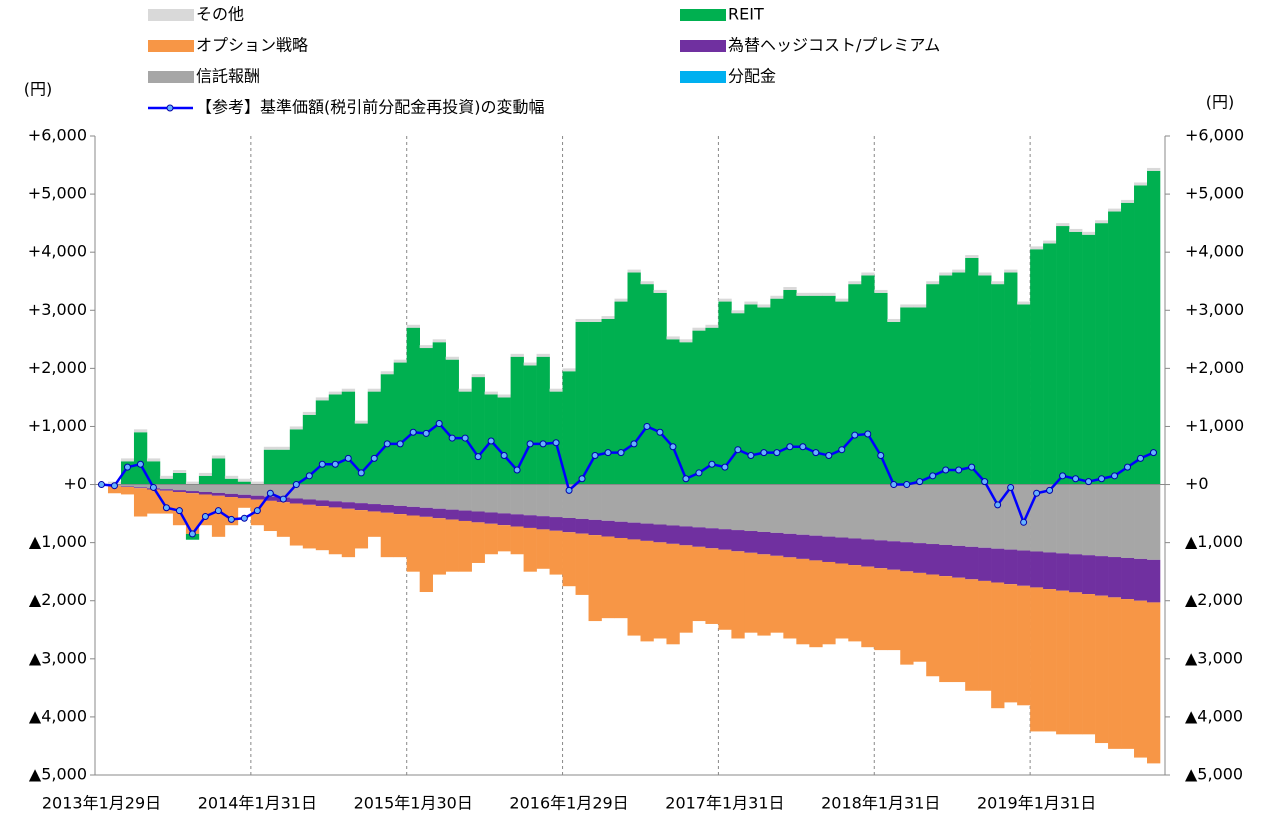 The height and width of the screenshot is (821, 1271). Describe the element at coordinates (703, 46) in the screenshot. I see `legend-swatch` at that location.